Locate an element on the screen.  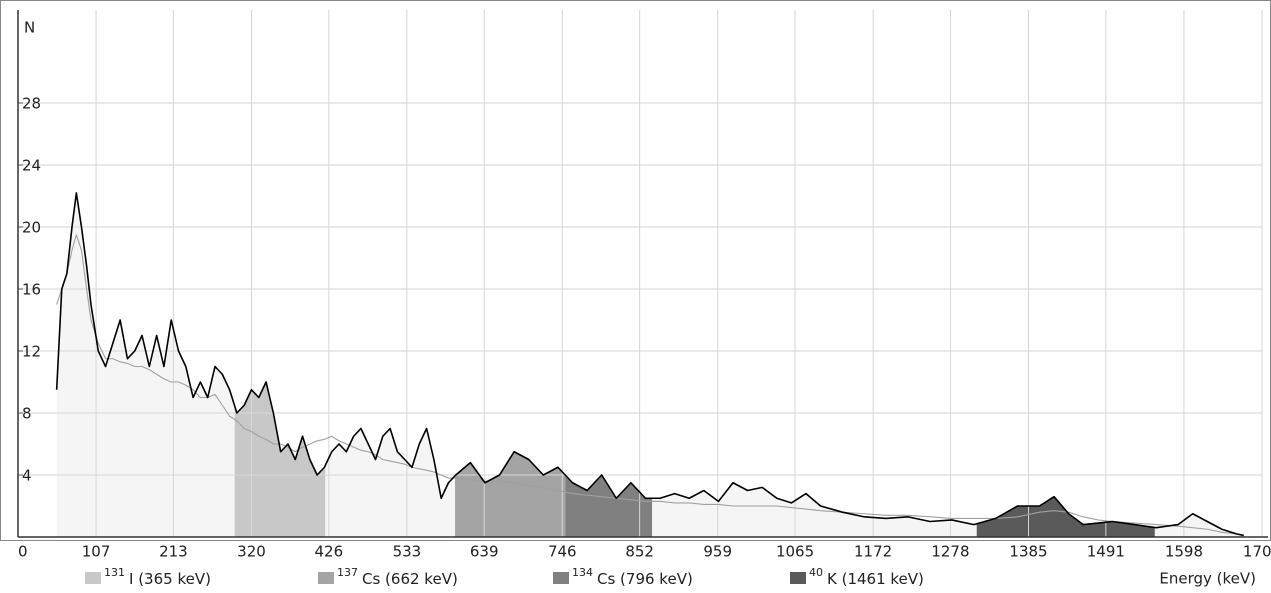
x-tick-label: 639 is located at coordinates (484, 552).